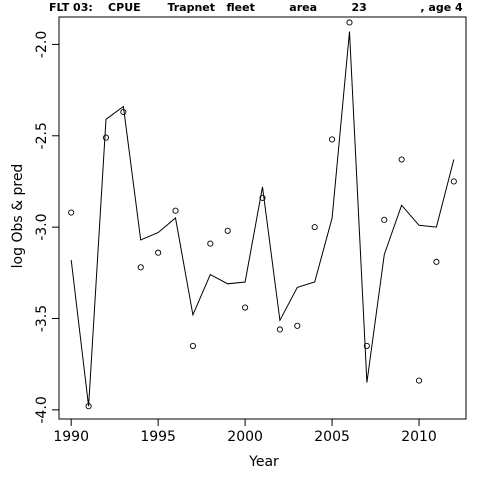 Image resolution: width=480 pixels, height=480 pixels. I want to click on x-tick-label: 2010, so click(419, 437).